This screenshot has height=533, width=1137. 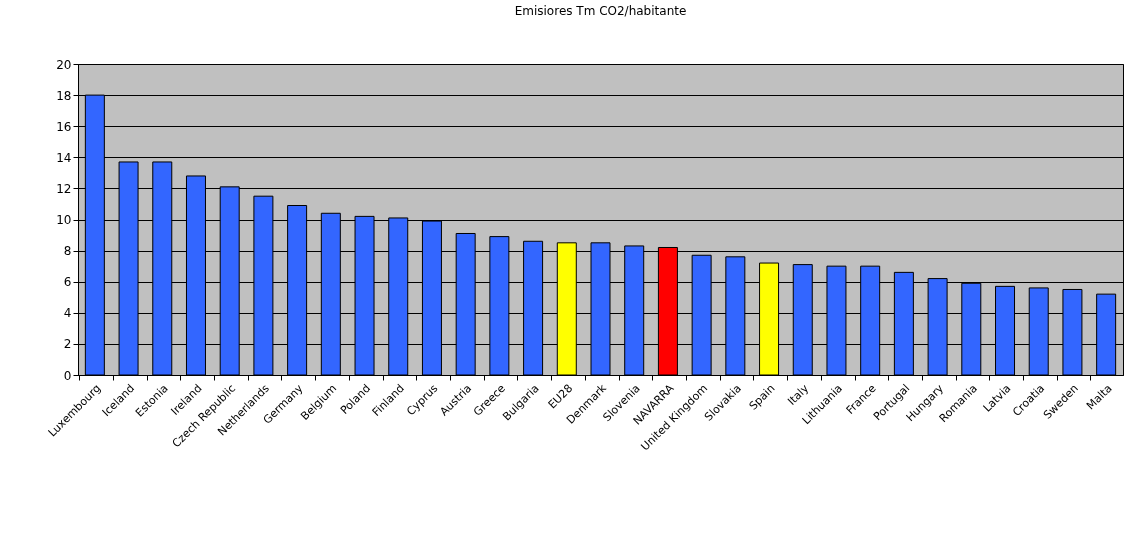 I want to click on y-tick-label: 18, so click(x=64, y=95).